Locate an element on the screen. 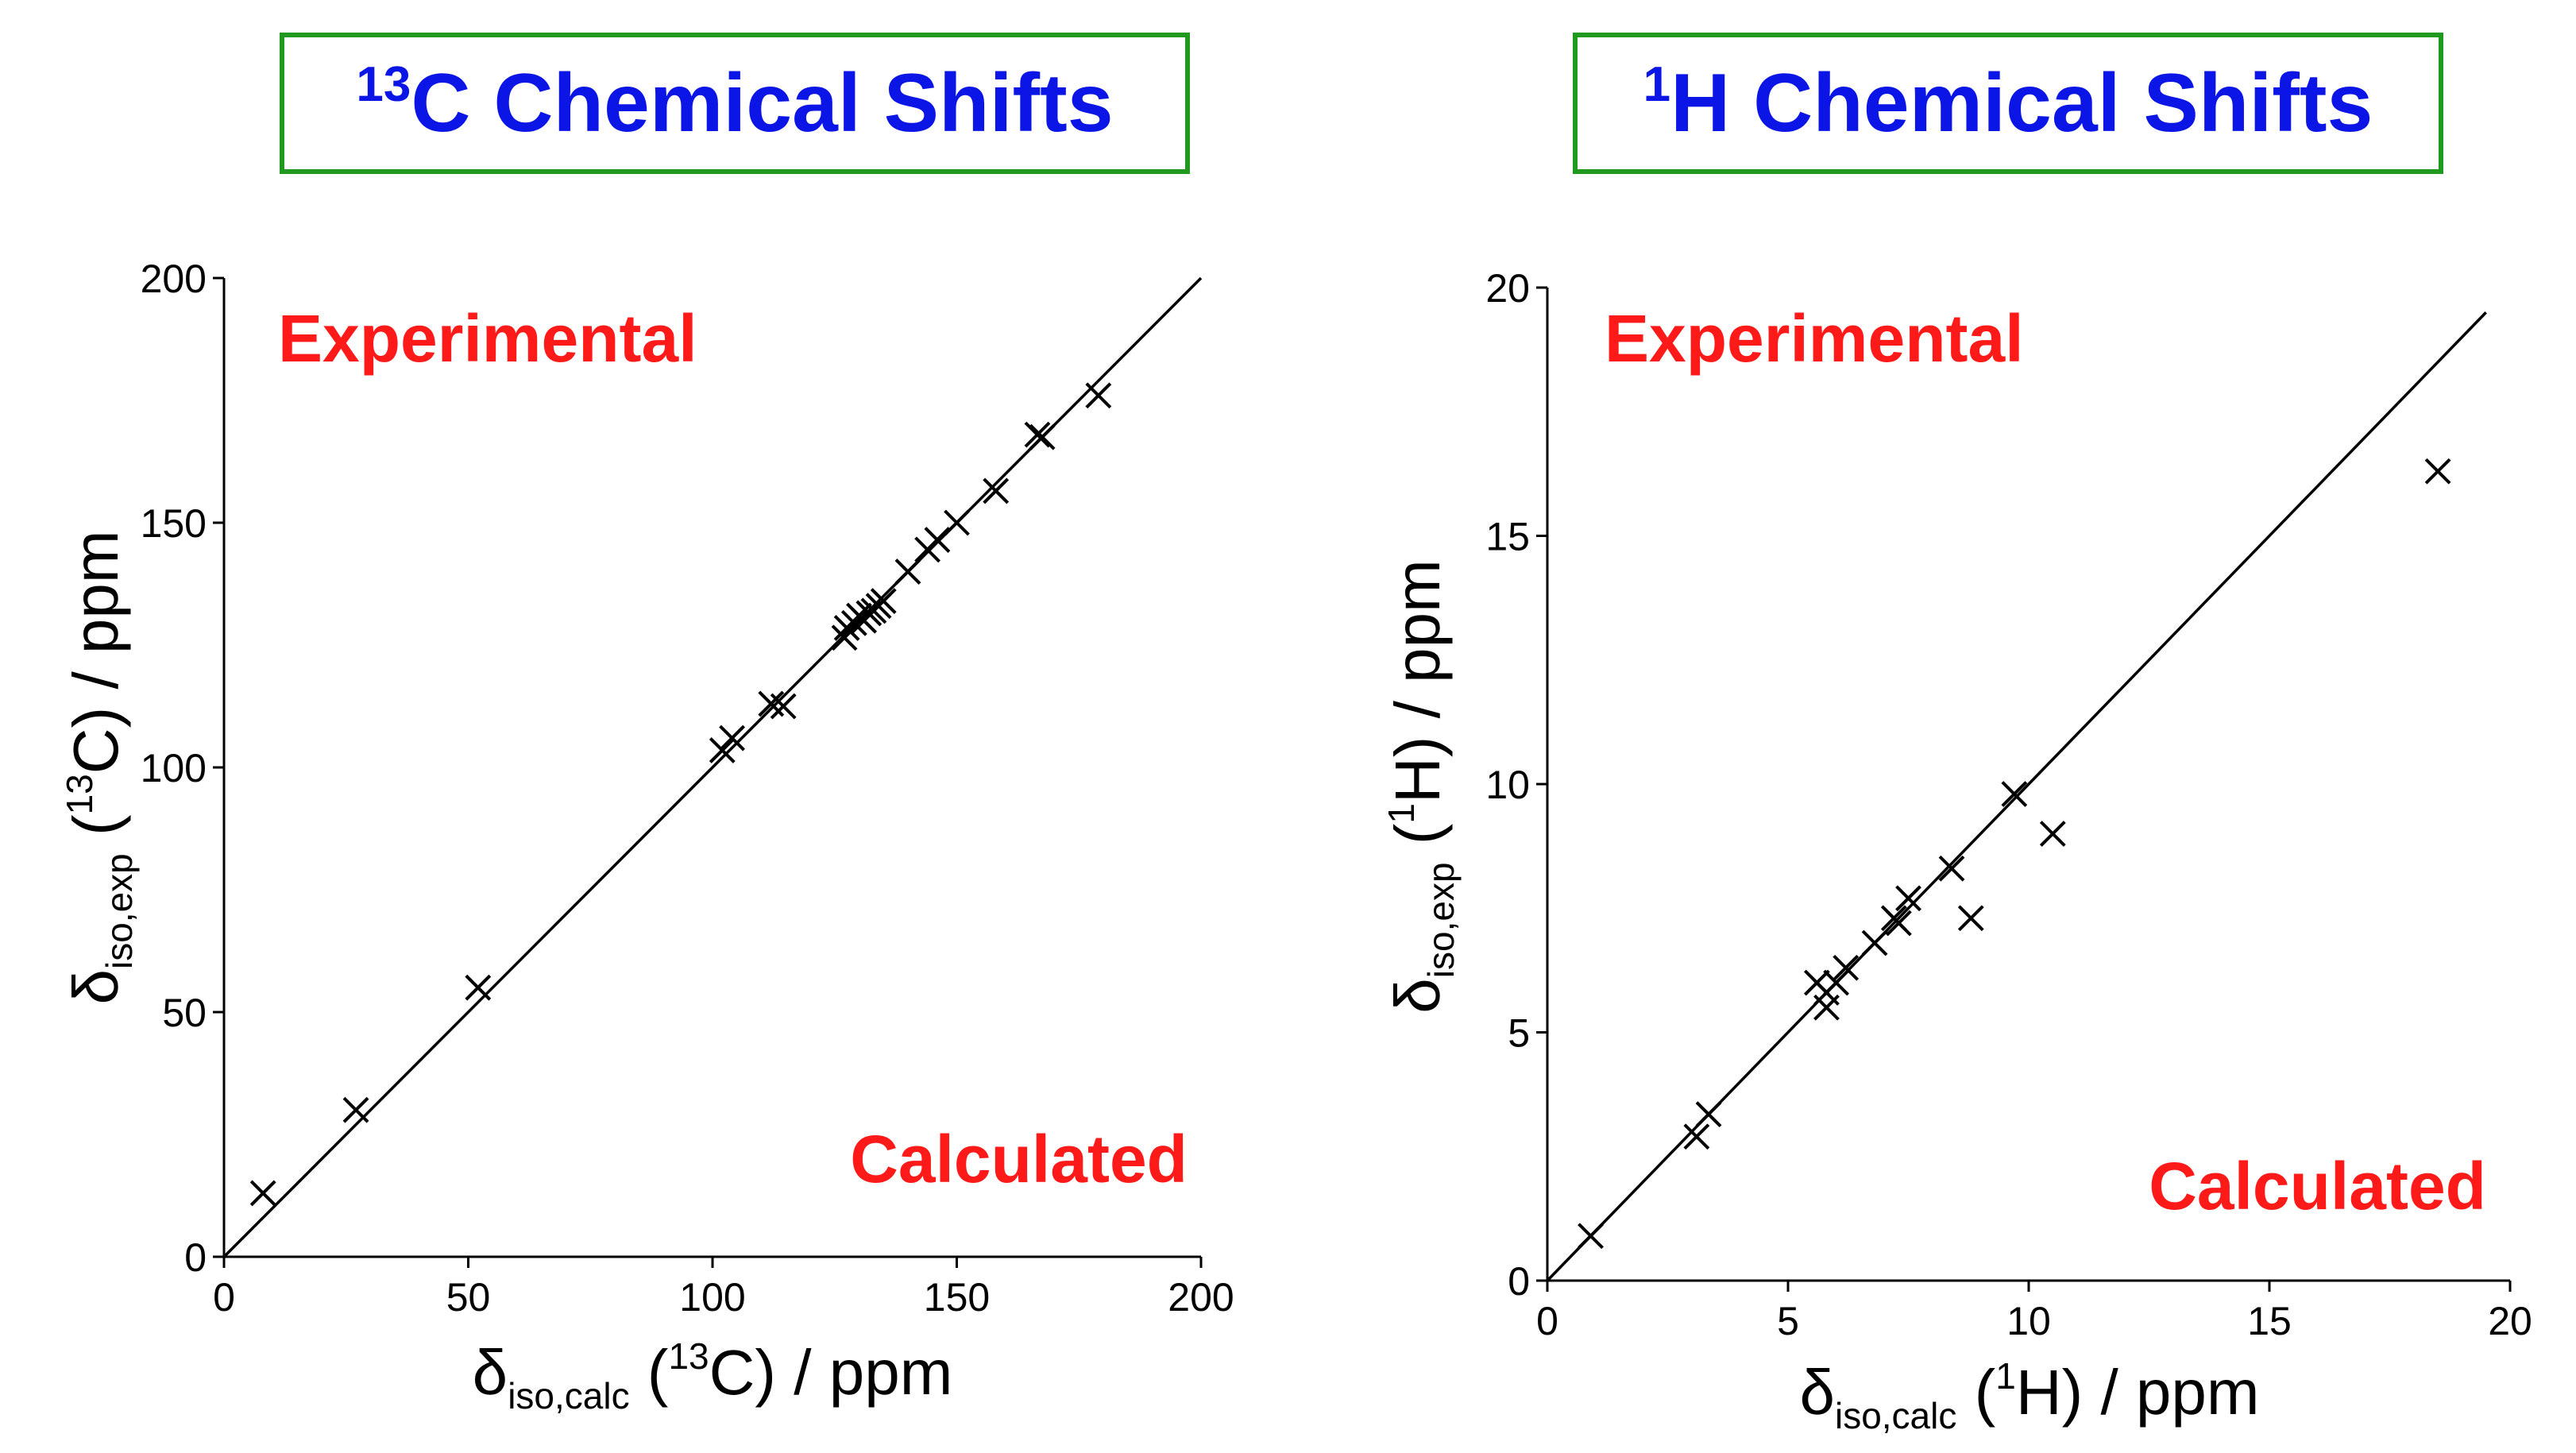 This screenshot has height=1453, width=2576. proton-y-label-open: ( is located at coordinates (1417, 842).